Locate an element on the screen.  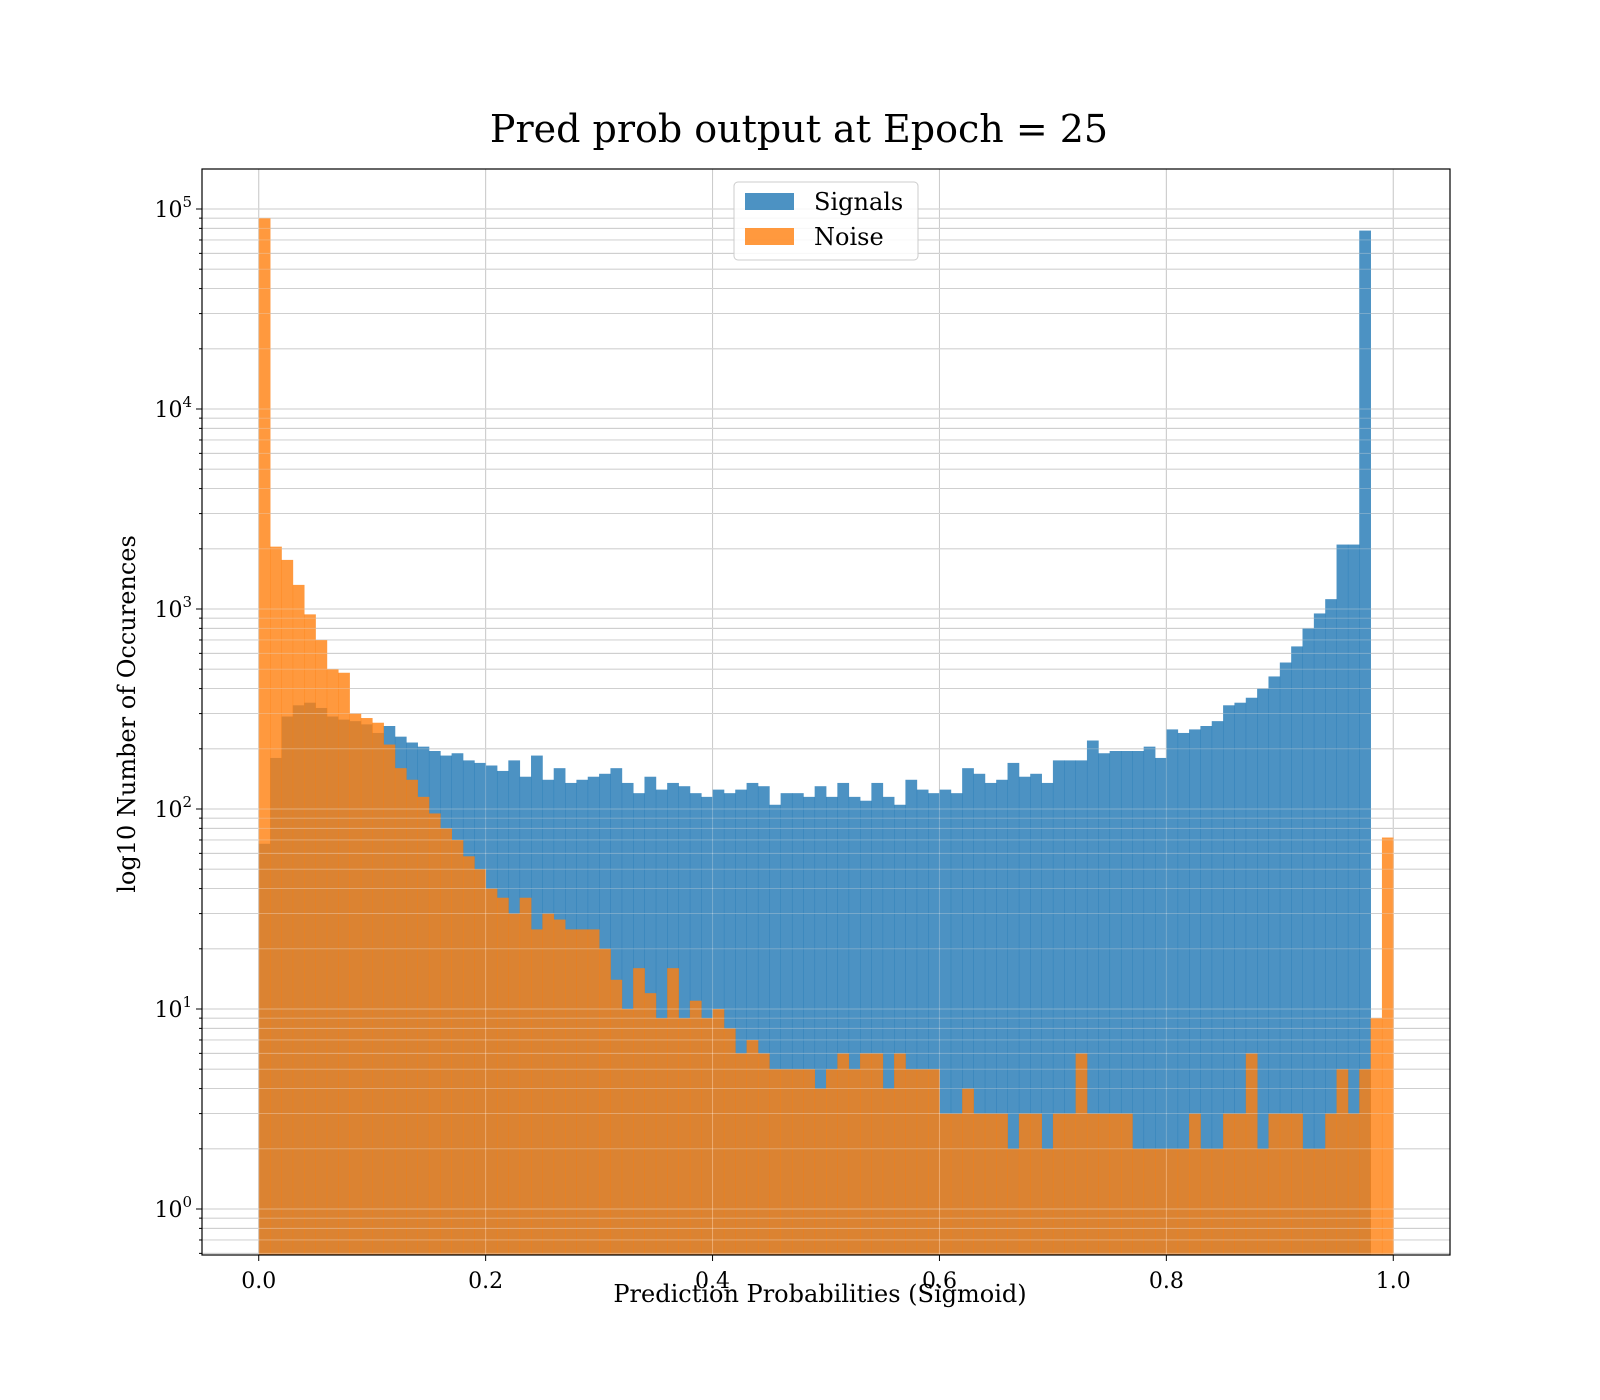
x-tick-label: 1.0 is located at coordinates (1393, 1281).